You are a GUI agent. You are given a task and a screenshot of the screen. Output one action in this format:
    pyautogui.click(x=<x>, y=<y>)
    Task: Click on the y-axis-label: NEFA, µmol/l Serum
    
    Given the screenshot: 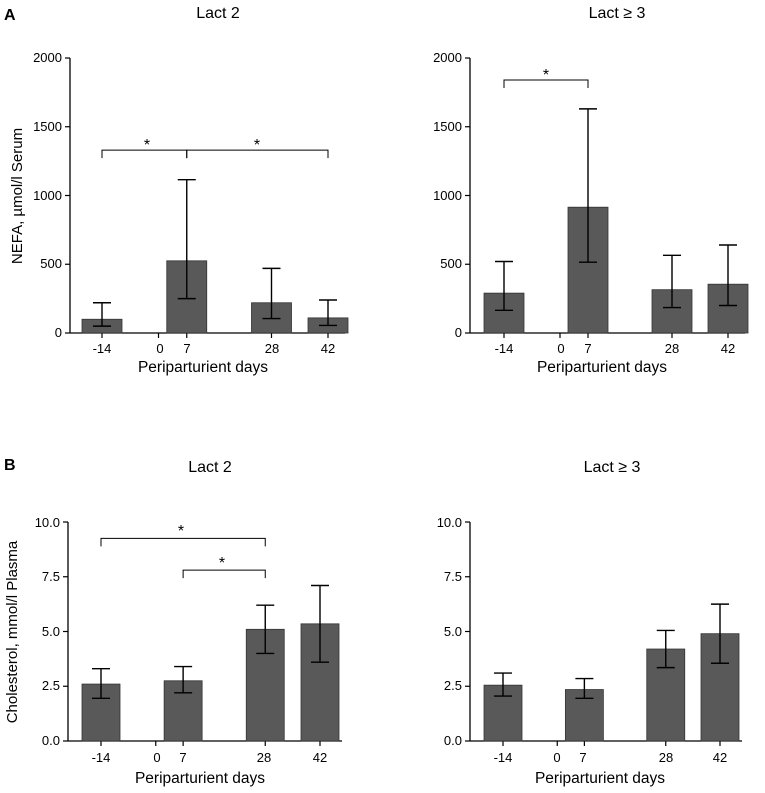 What is the action you would take?
    pyautogui.click(x=17, y=196)
    